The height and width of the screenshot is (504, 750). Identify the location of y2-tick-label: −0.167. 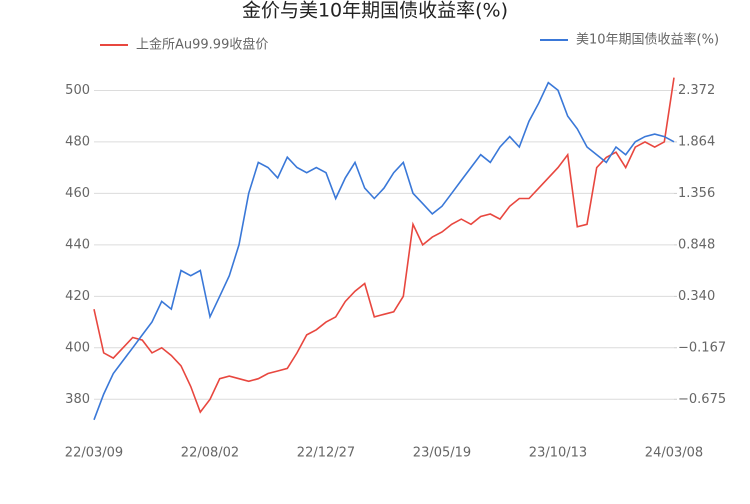
(702, 347).